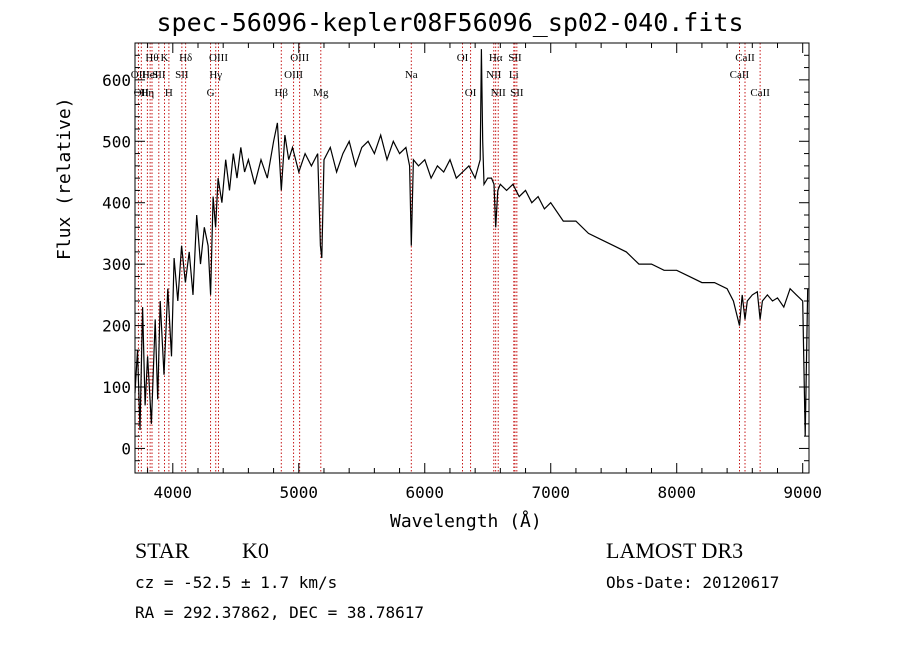 This screenshot has height=649, width=900. Describe the element at coordinates (424, 492) in the screenshot. I see `x-tick-label: 6000` at that location.